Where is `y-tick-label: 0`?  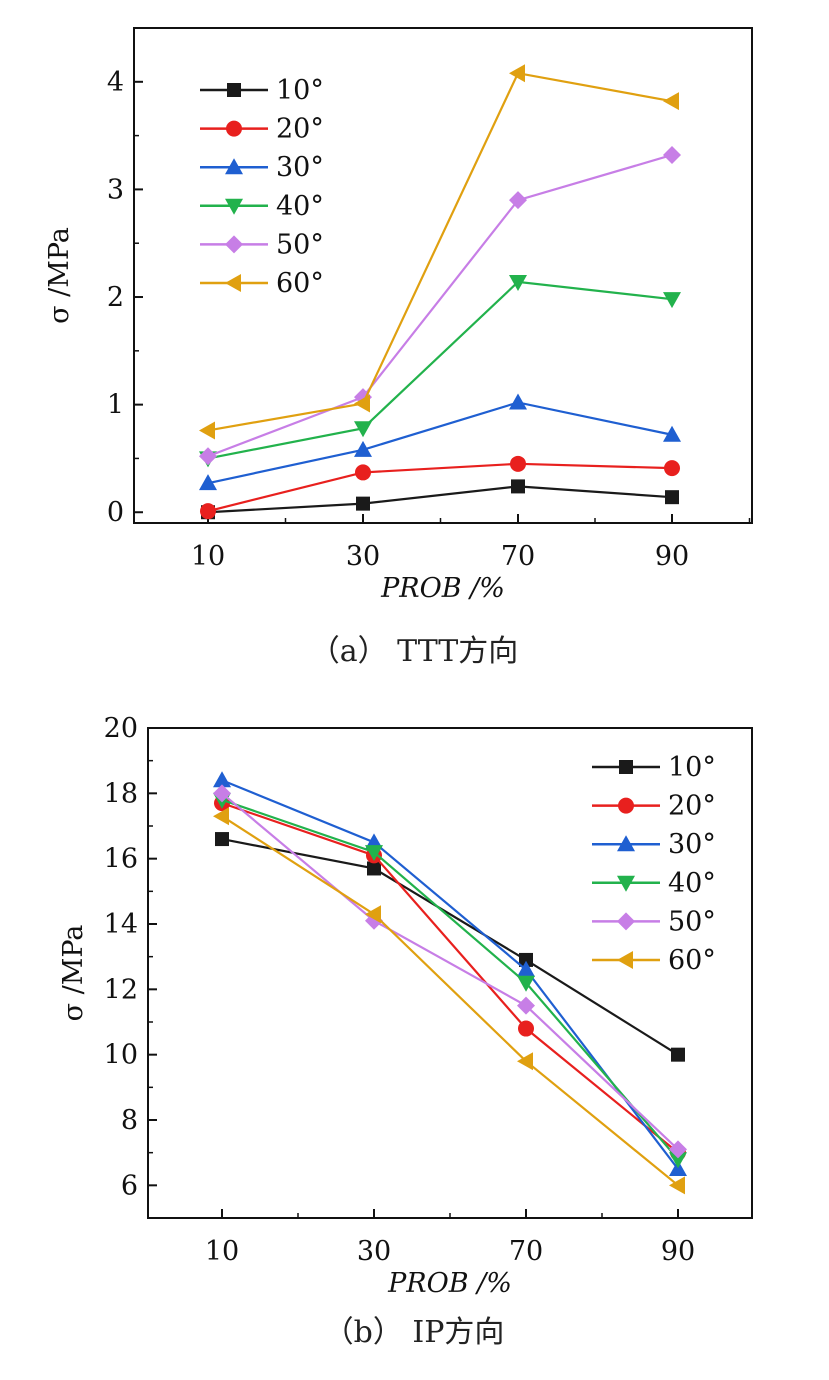 y-tick-label: 0 is located at coordinates (115, 512).